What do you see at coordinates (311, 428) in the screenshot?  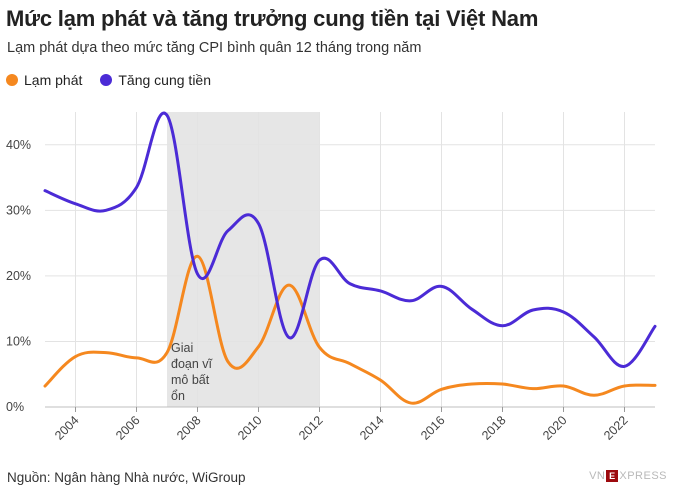 I see `x-tick-label: 2012` at bounding box center [311, 428].